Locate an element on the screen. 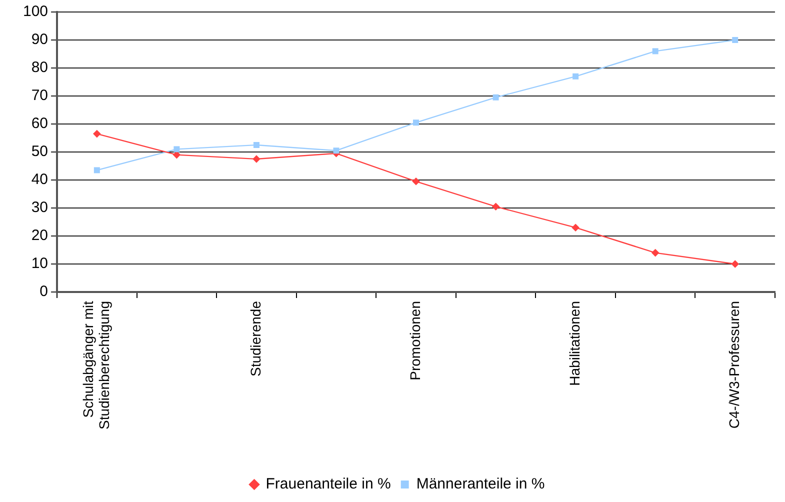 The image size is (785, 502). y-tick-label: 30 is located at coordinates (39, 207).